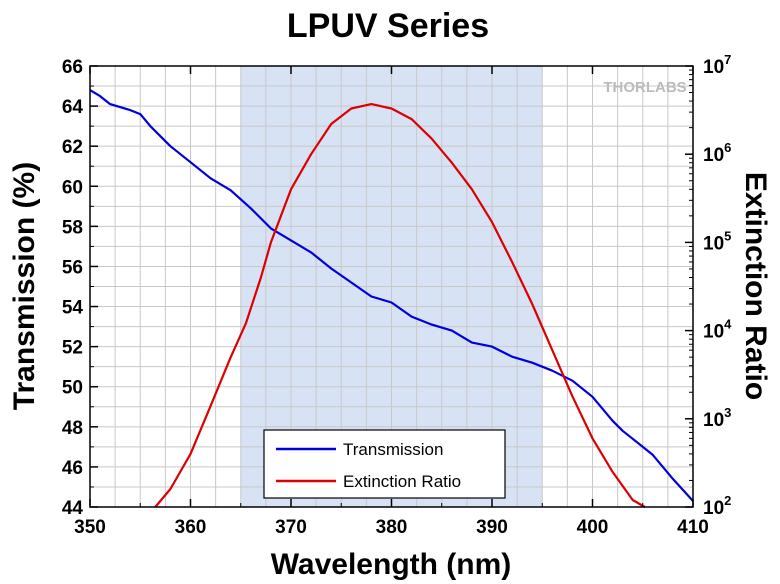  Describe the element at coordinates (727, 59) in the screenshot. I see `y2-tick-exponent: 7` at that location.